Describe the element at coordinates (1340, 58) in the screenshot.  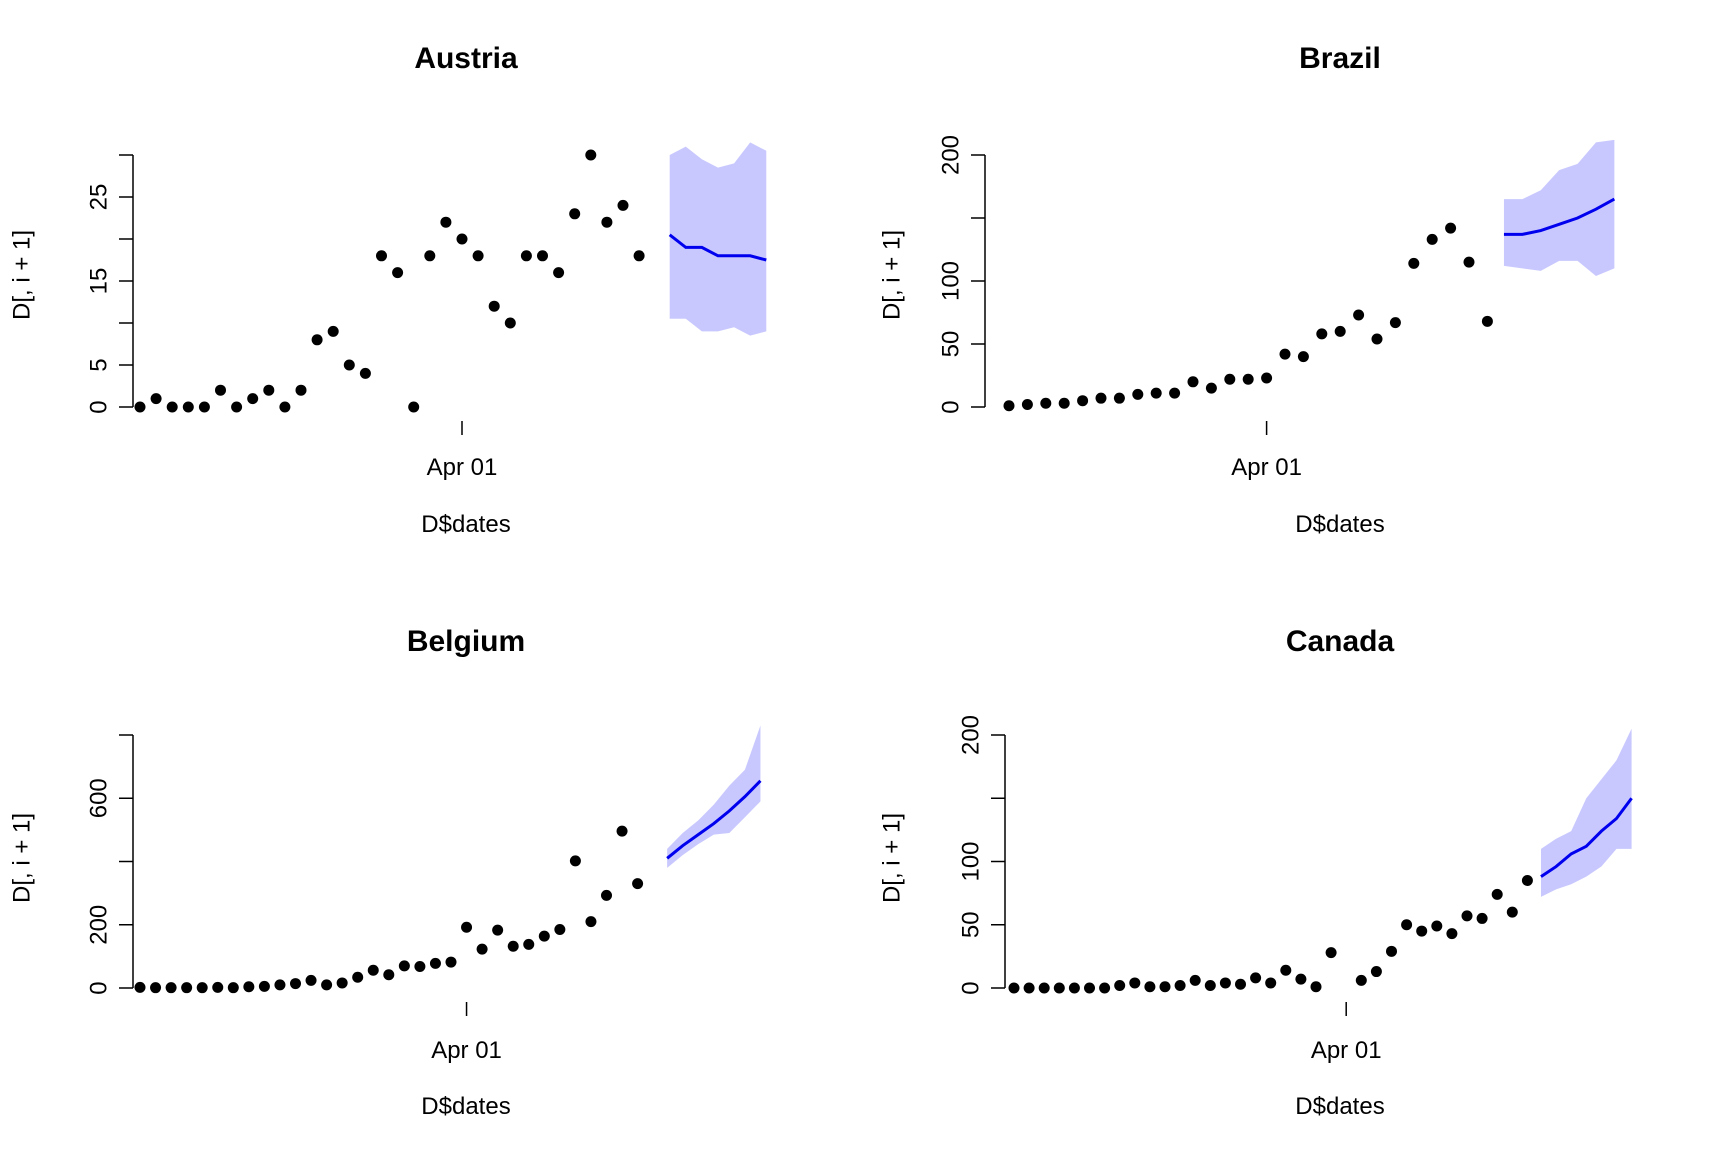
I see `chart-title: Brazil` at that location.